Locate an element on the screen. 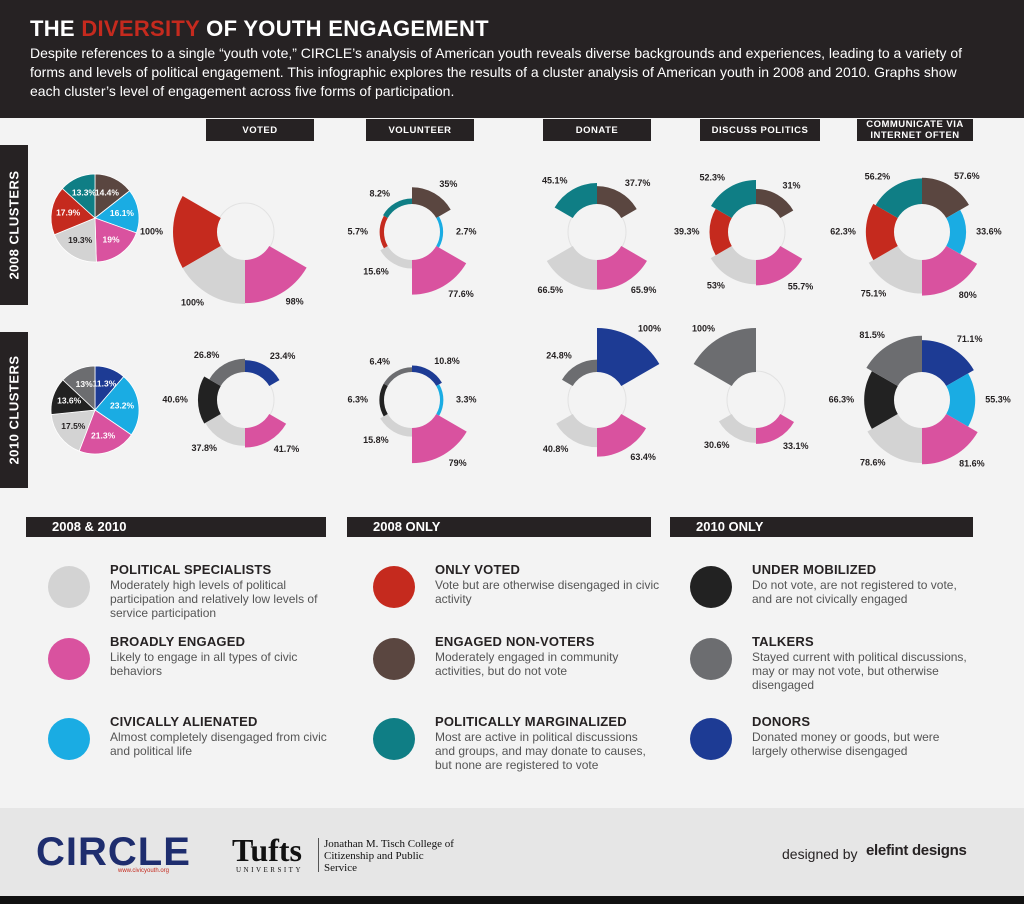 The width and height of the screenshot is (1024, 904). radial-bar-under_mobilized is located at coordinates (209, 400).